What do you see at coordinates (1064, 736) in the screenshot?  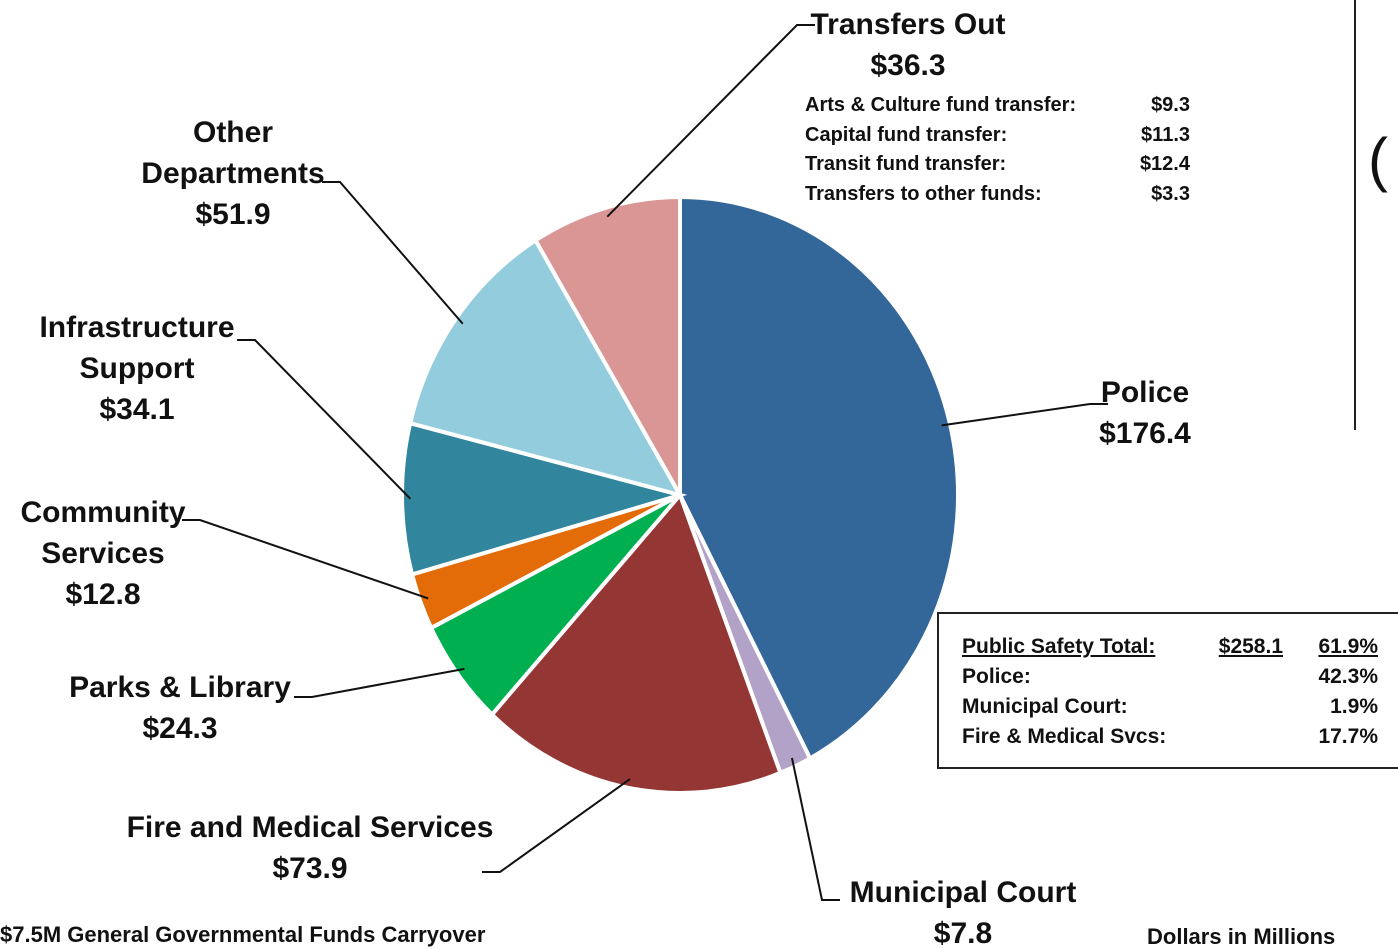 I see `public-safety-name: Fire & Medical Svcs:` at bounding box center [1064, 736].